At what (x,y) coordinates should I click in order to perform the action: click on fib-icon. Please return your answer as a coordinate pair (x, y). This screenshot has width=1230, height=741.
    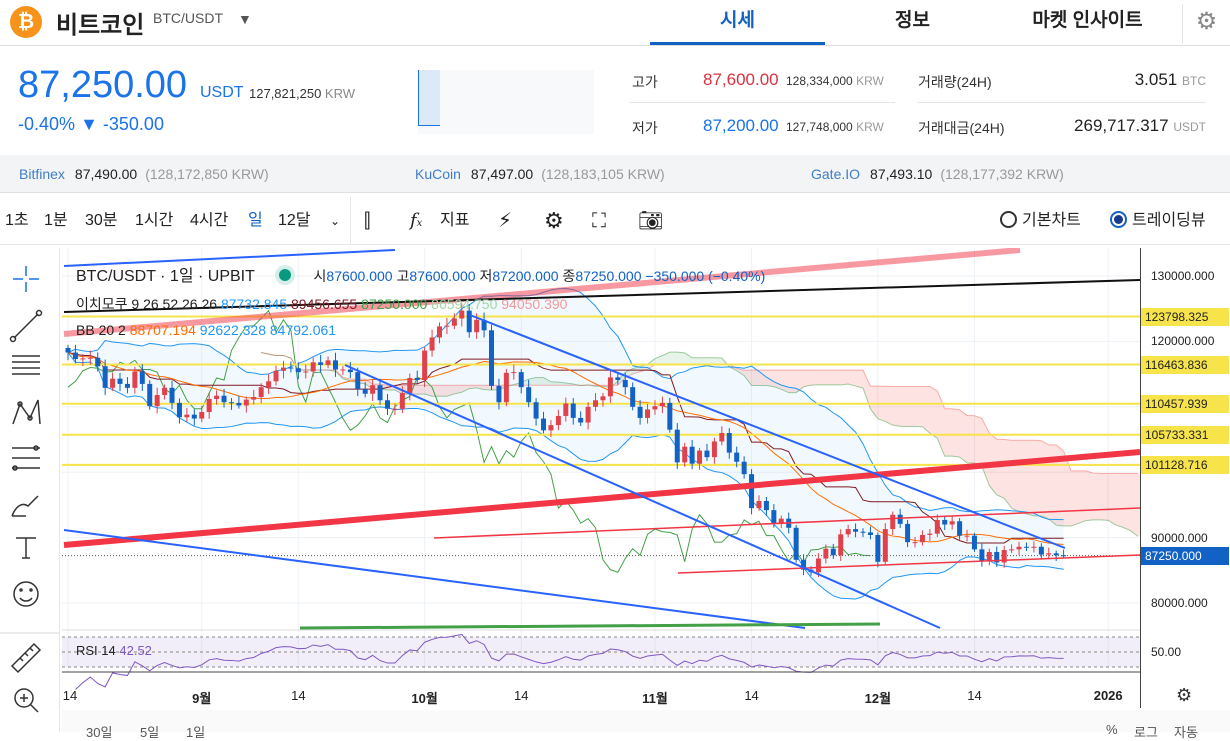
    Looking at the image, I should click on (26, 458).